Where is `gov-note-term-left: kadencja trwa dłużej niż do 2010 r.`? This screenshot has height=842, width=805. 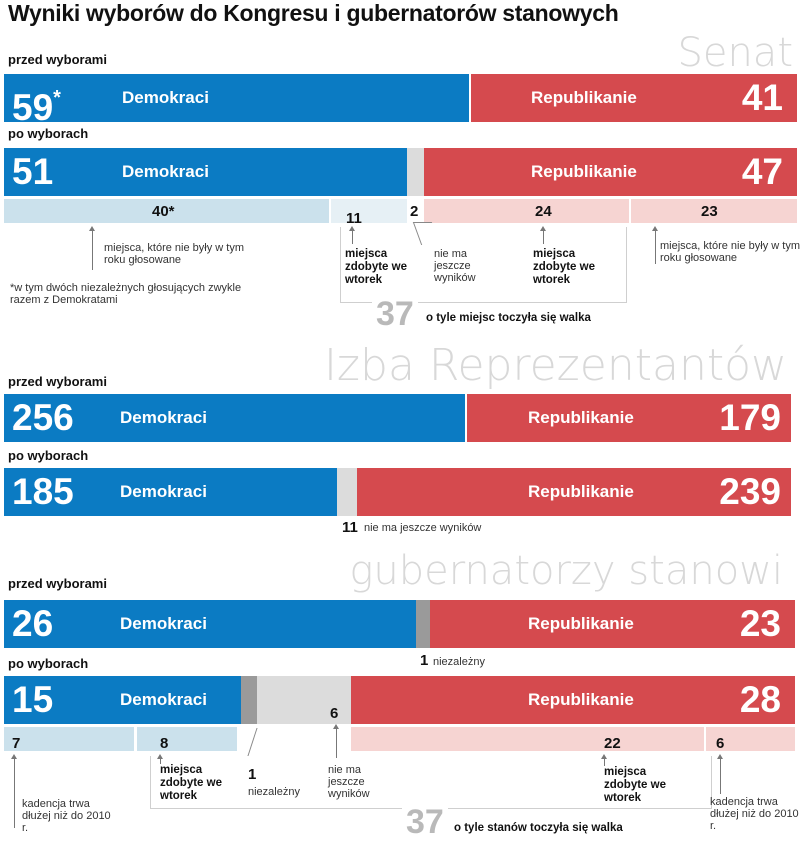 gov-note-term-left: kadencja trwa dłużej niż do 2010 r. is located at coordinates (66, 816).